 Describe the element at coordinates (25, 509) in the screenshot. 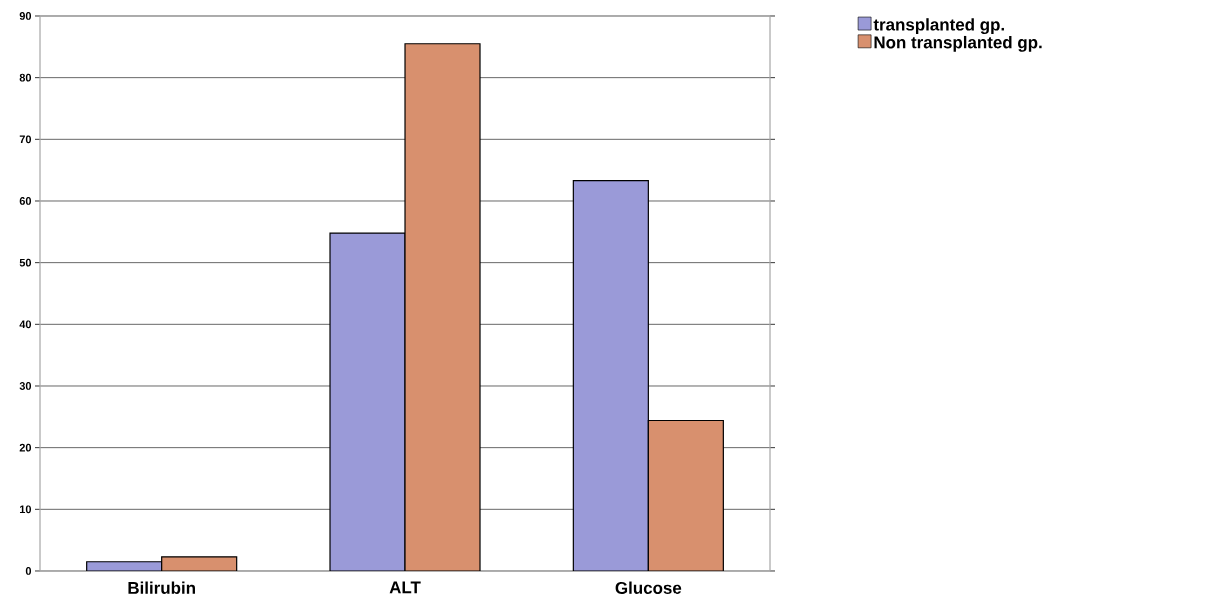

I see `y-tick-label: 10` at that location.